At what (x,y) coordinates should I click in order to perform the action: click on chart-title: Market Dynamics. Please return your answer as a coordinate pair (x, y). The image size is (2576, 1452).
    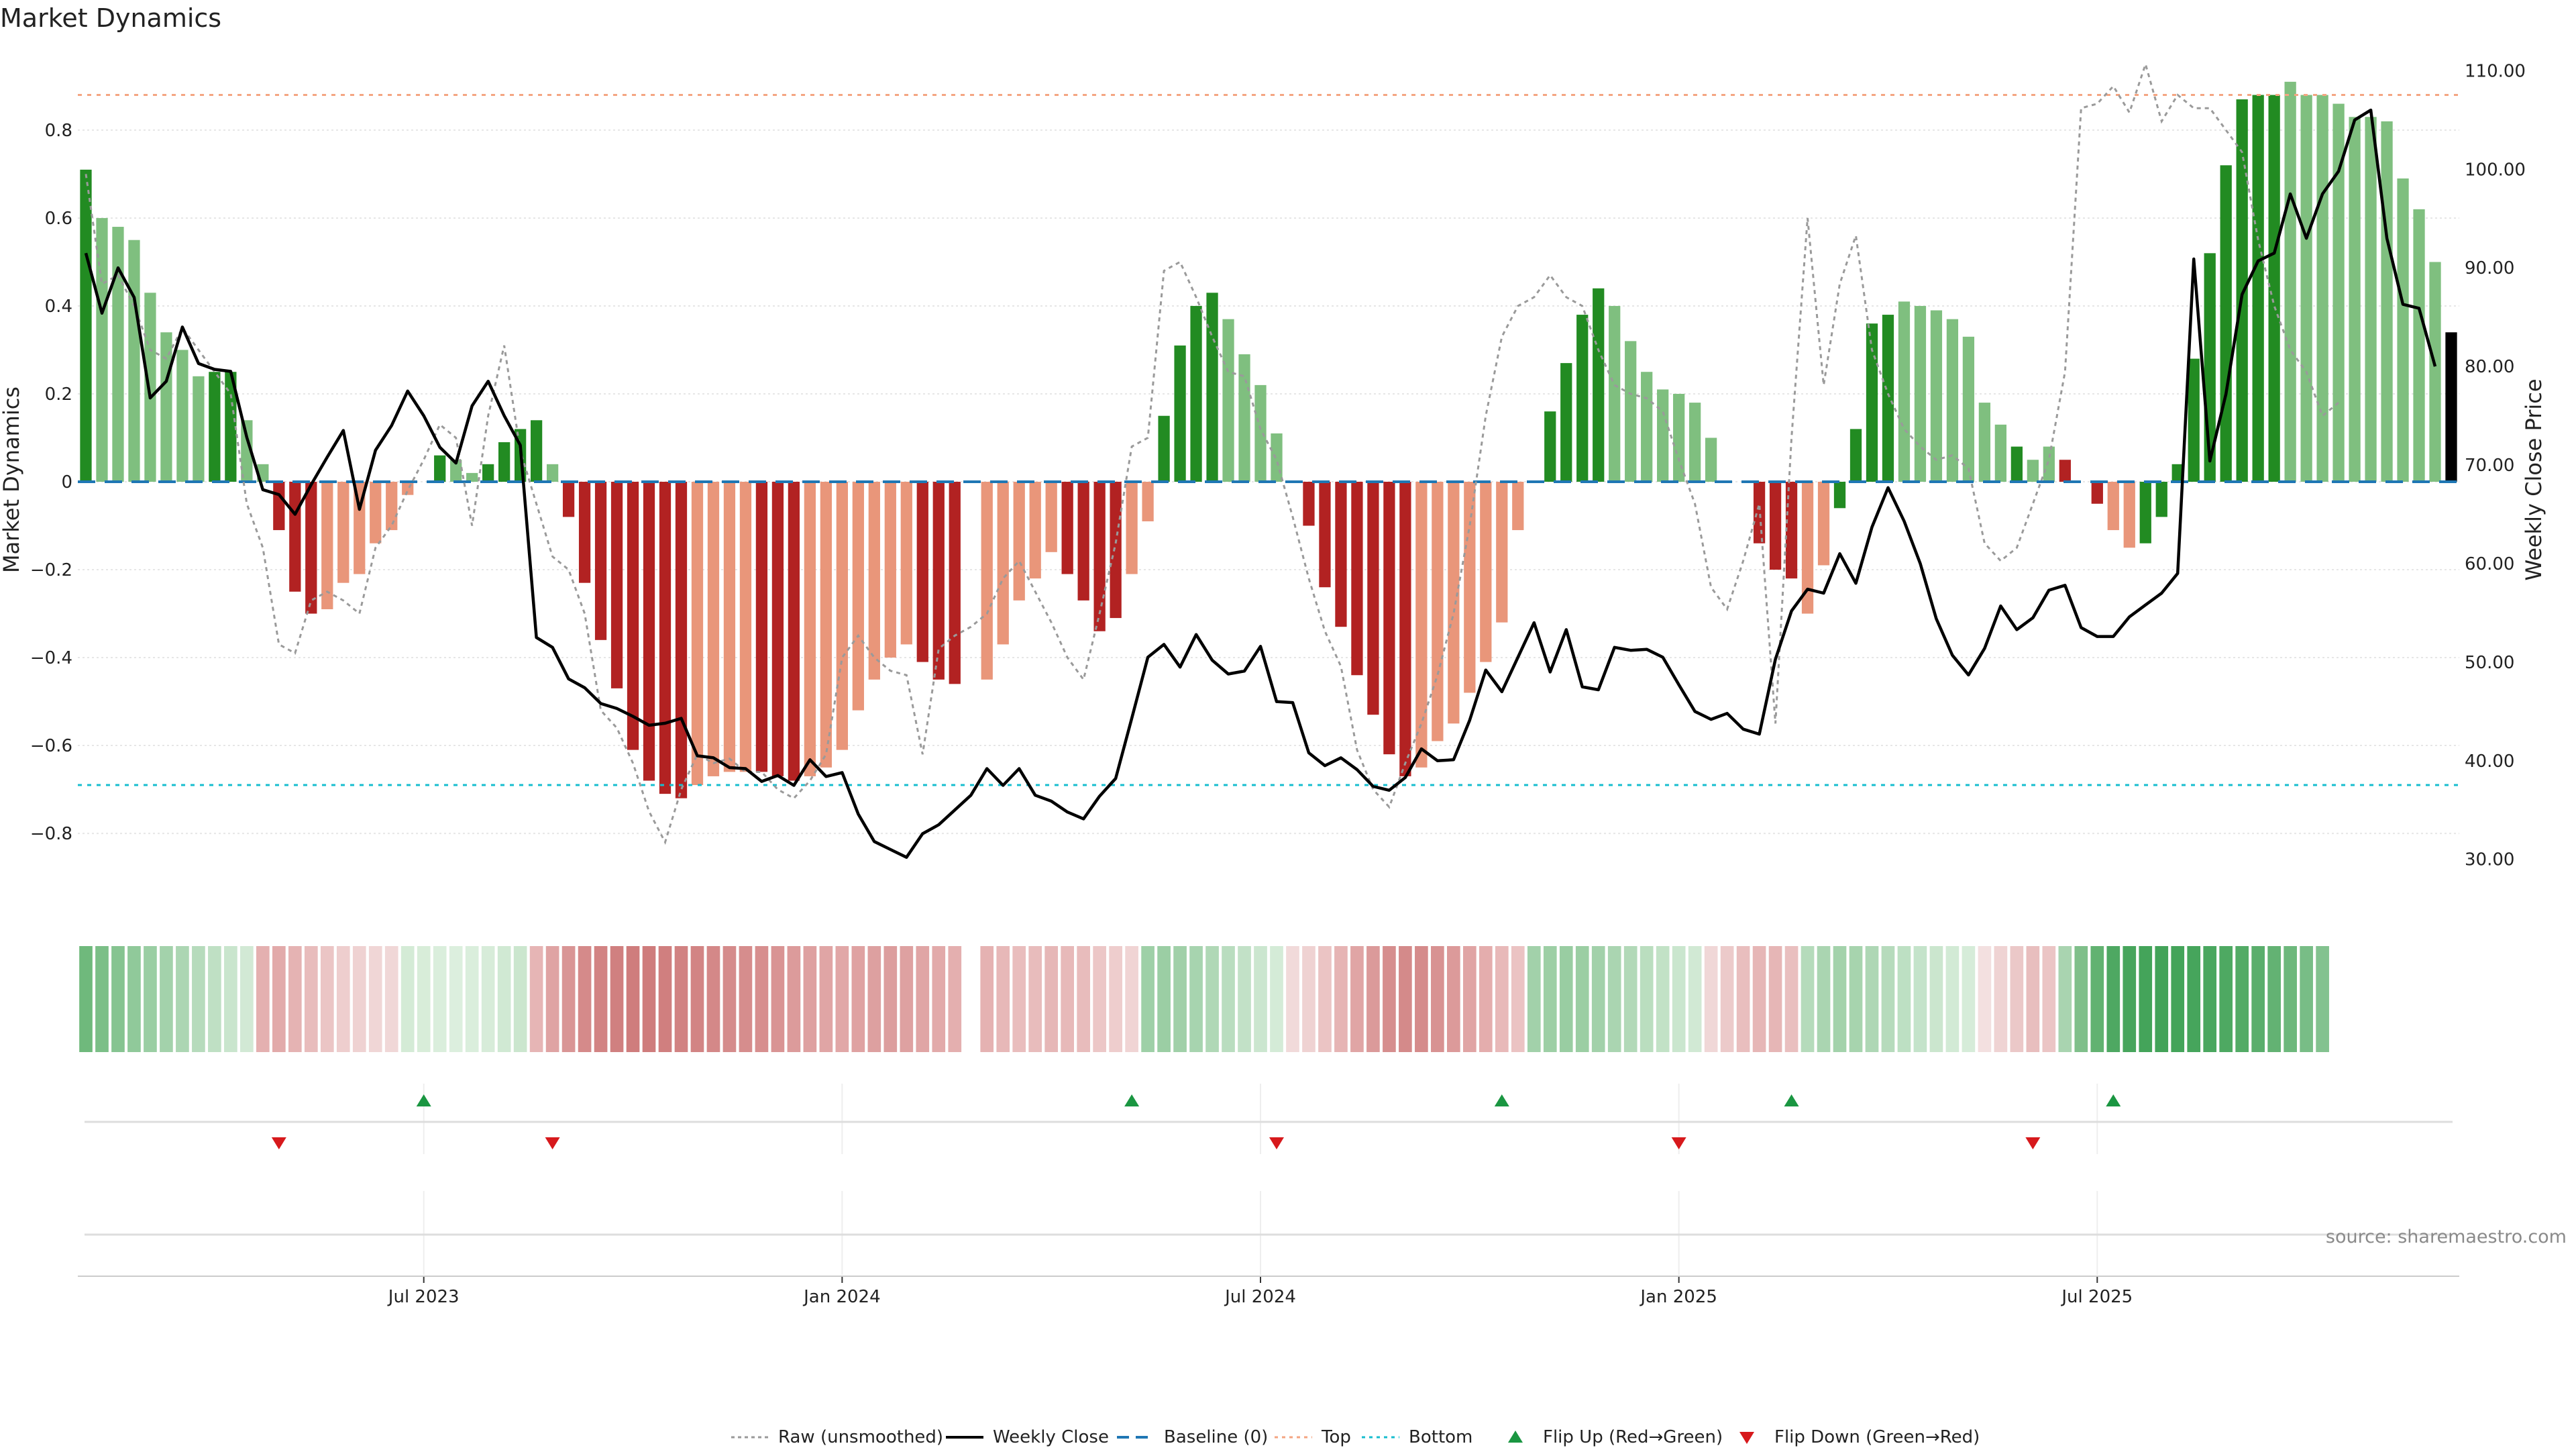
    Looking at the image, I should click on (110, 18).